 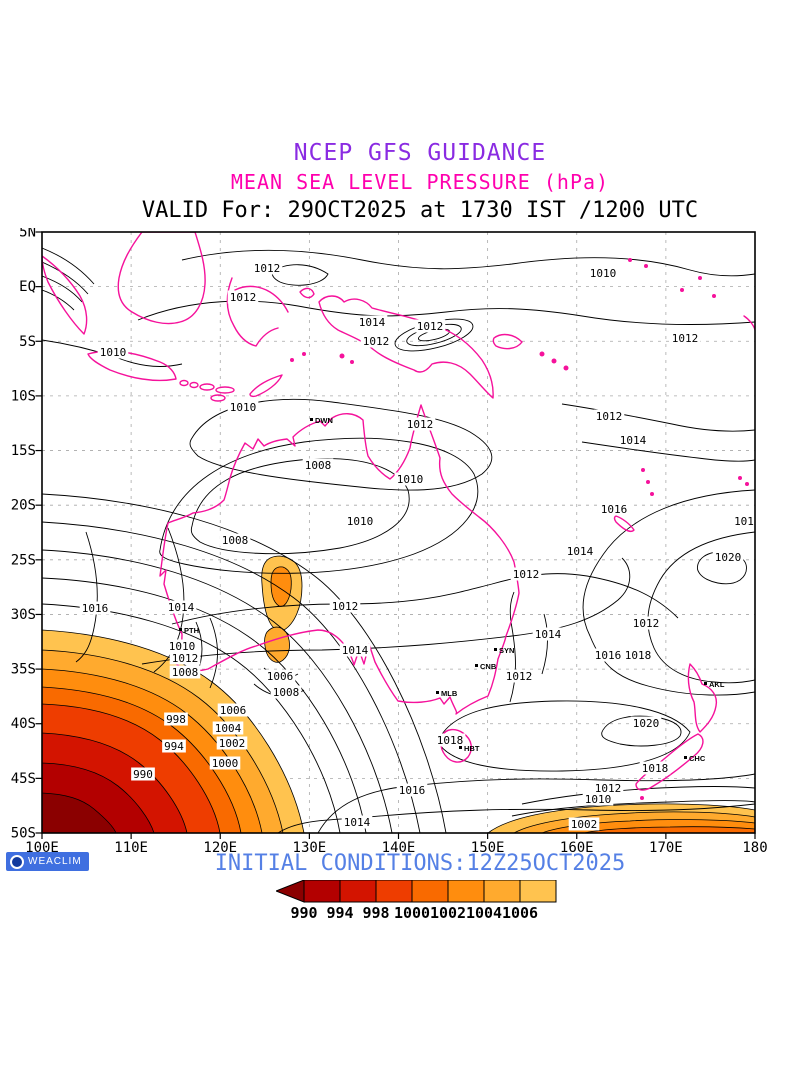 I want to click on contour-label: 1004, so click(x=228, y=728).